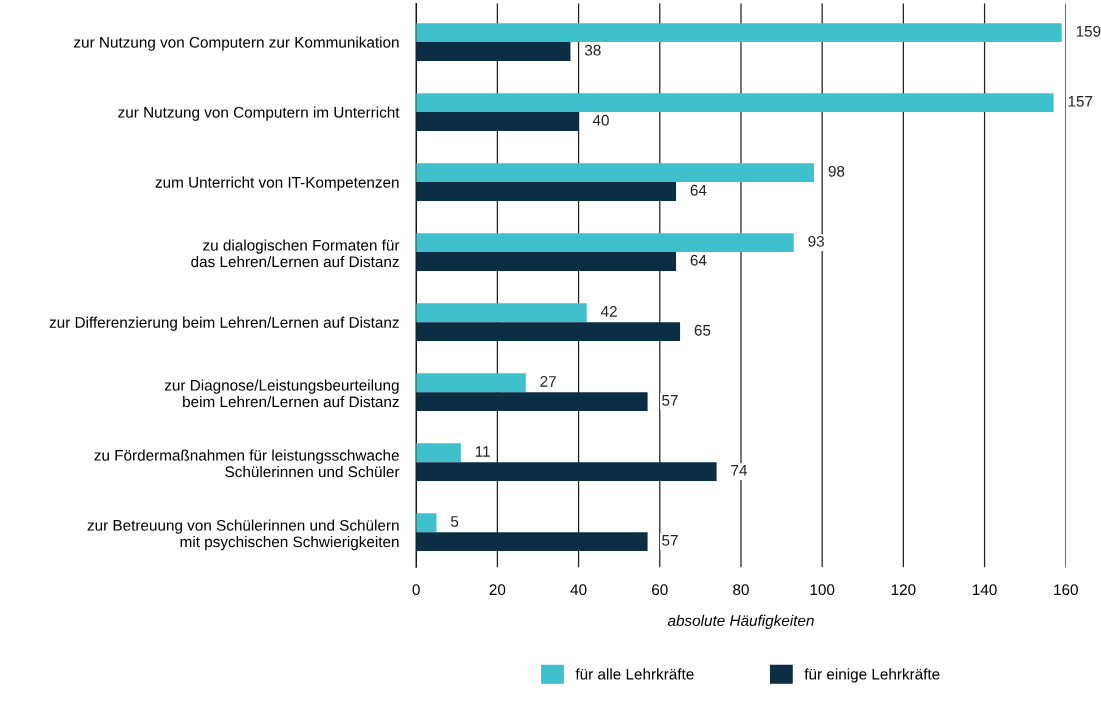 The height and width of the screenshot is (709, 1101). What do you see at coordinates (236, 43) in the screenshot?
I see `y-tick-label: zur Nutzung von Computern zur Kommunikation` at bounding box center [236, 43].